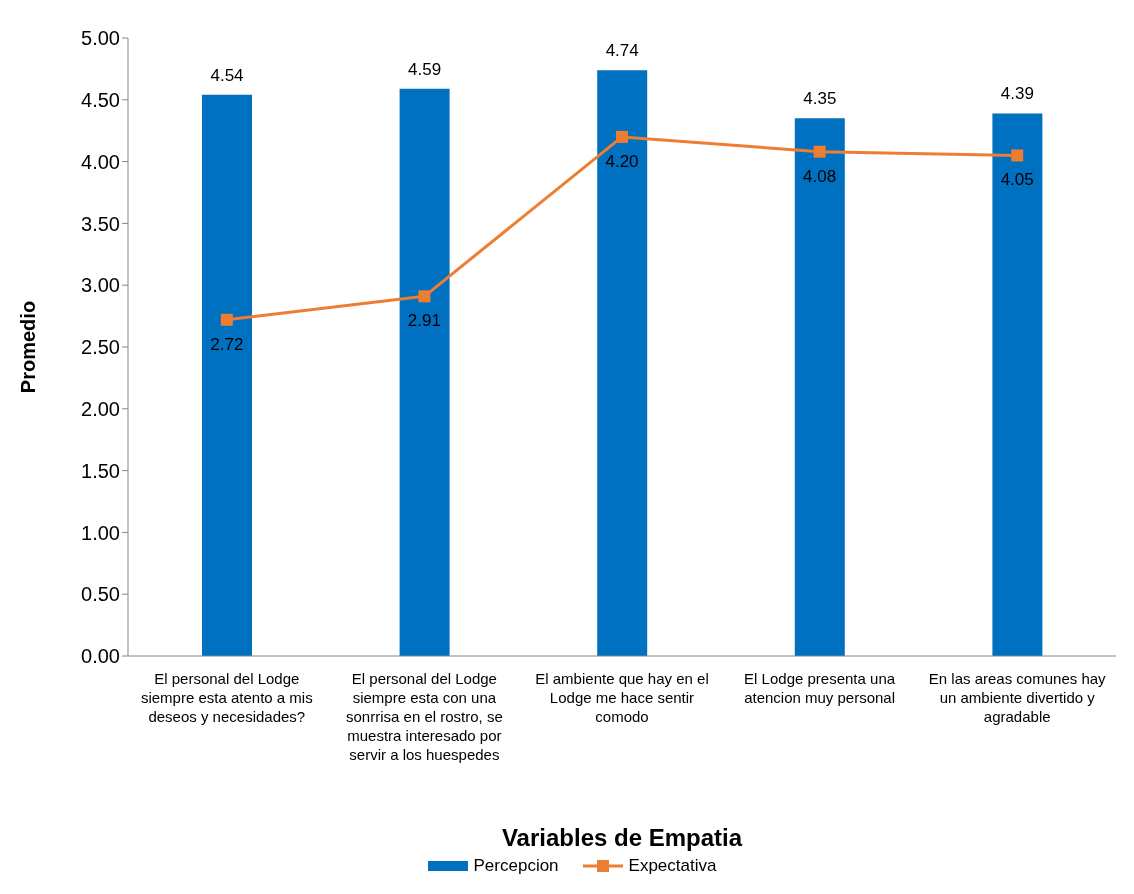  Describe the element at coordinates (820, 176) in the screenshot. I see `data-label: 4.08` at that location.